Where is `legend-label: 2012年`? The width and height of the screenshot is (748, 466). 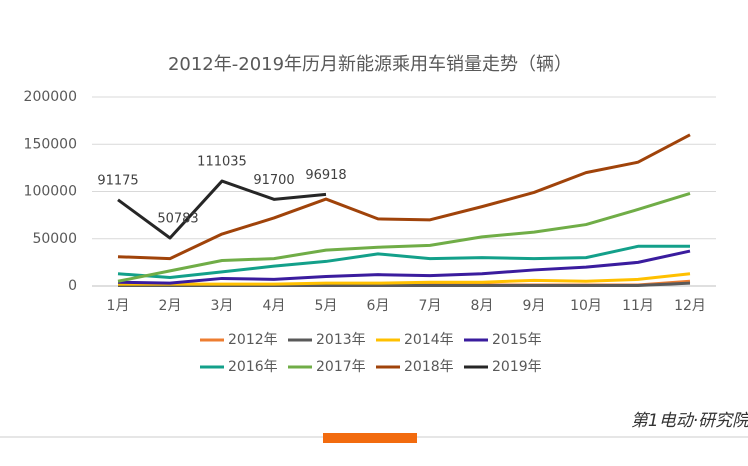
legend-label: 2012年 is located at coordinates (253, 340).